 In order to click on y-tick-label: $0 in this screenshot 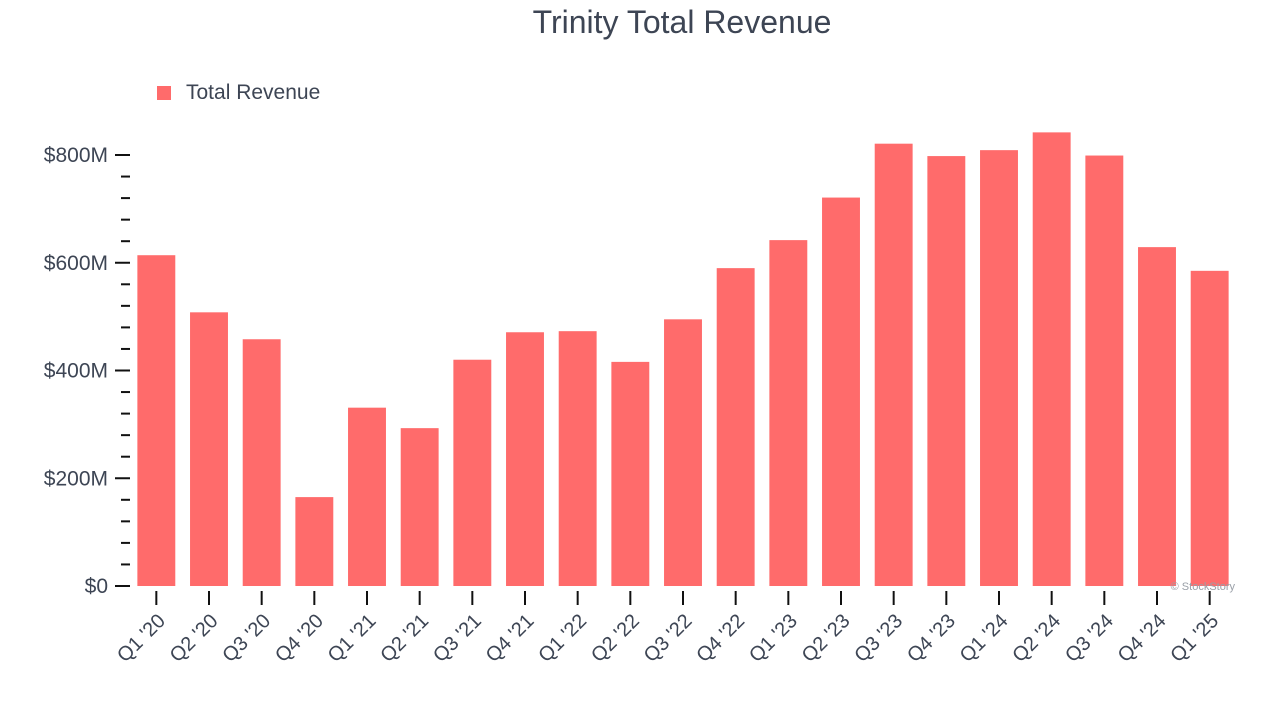, I will do `click(96, 586)`.